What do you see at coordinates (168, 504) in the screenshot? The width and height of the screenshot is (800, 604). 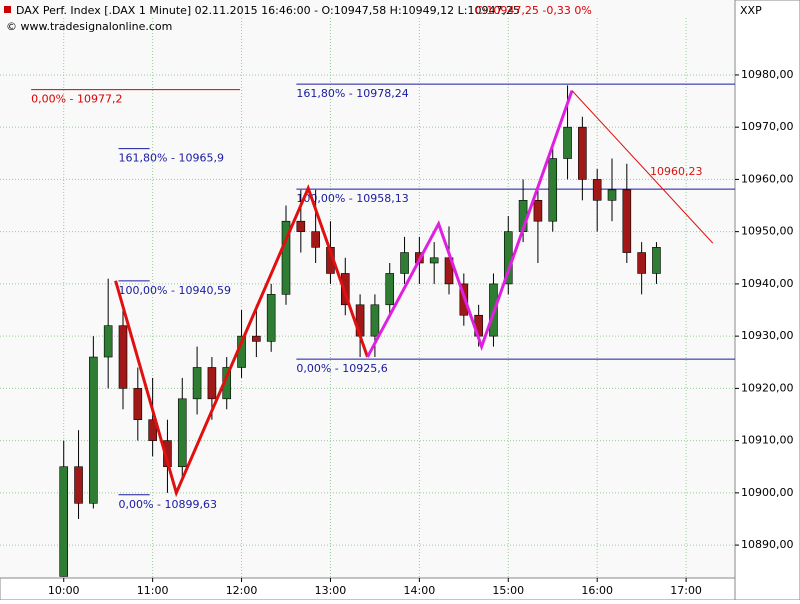 I see `level-label: 0,00% - 10899,63` at bounding box center [168, 504].